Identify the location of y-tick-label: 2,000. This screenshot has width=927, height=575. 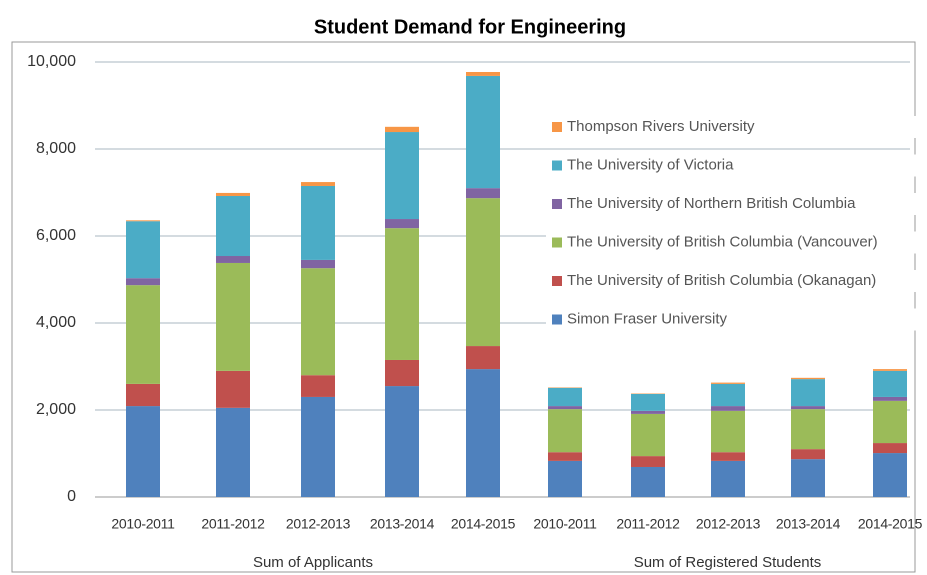
(56, 409).